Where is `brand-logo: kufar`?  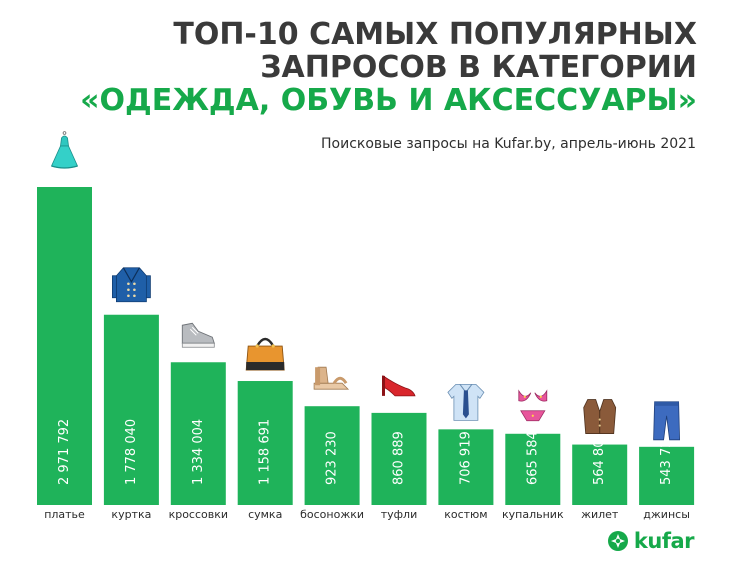
brand-logo: kufar is located at coordinates (651, 541).